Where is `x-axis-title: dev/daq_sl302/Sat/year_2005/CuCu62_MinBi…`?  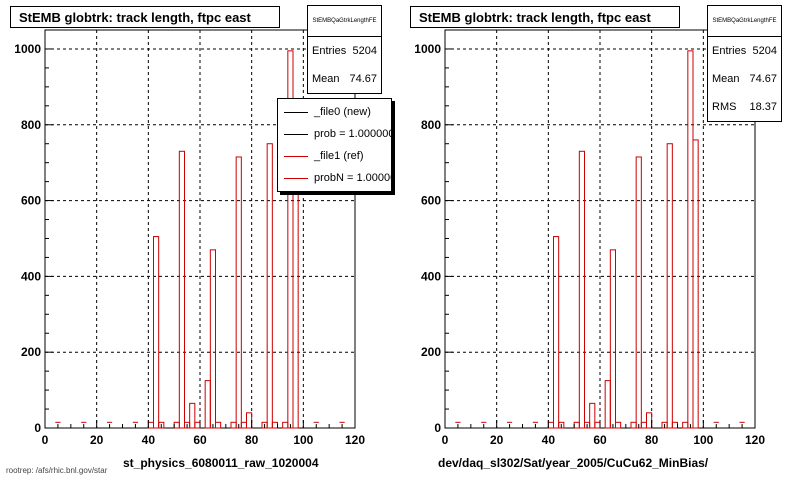
x-axis-title: dev/daq_sl302/Sat/year_2005/CuCu62_MinBi… is located at coordinates (573, 463).